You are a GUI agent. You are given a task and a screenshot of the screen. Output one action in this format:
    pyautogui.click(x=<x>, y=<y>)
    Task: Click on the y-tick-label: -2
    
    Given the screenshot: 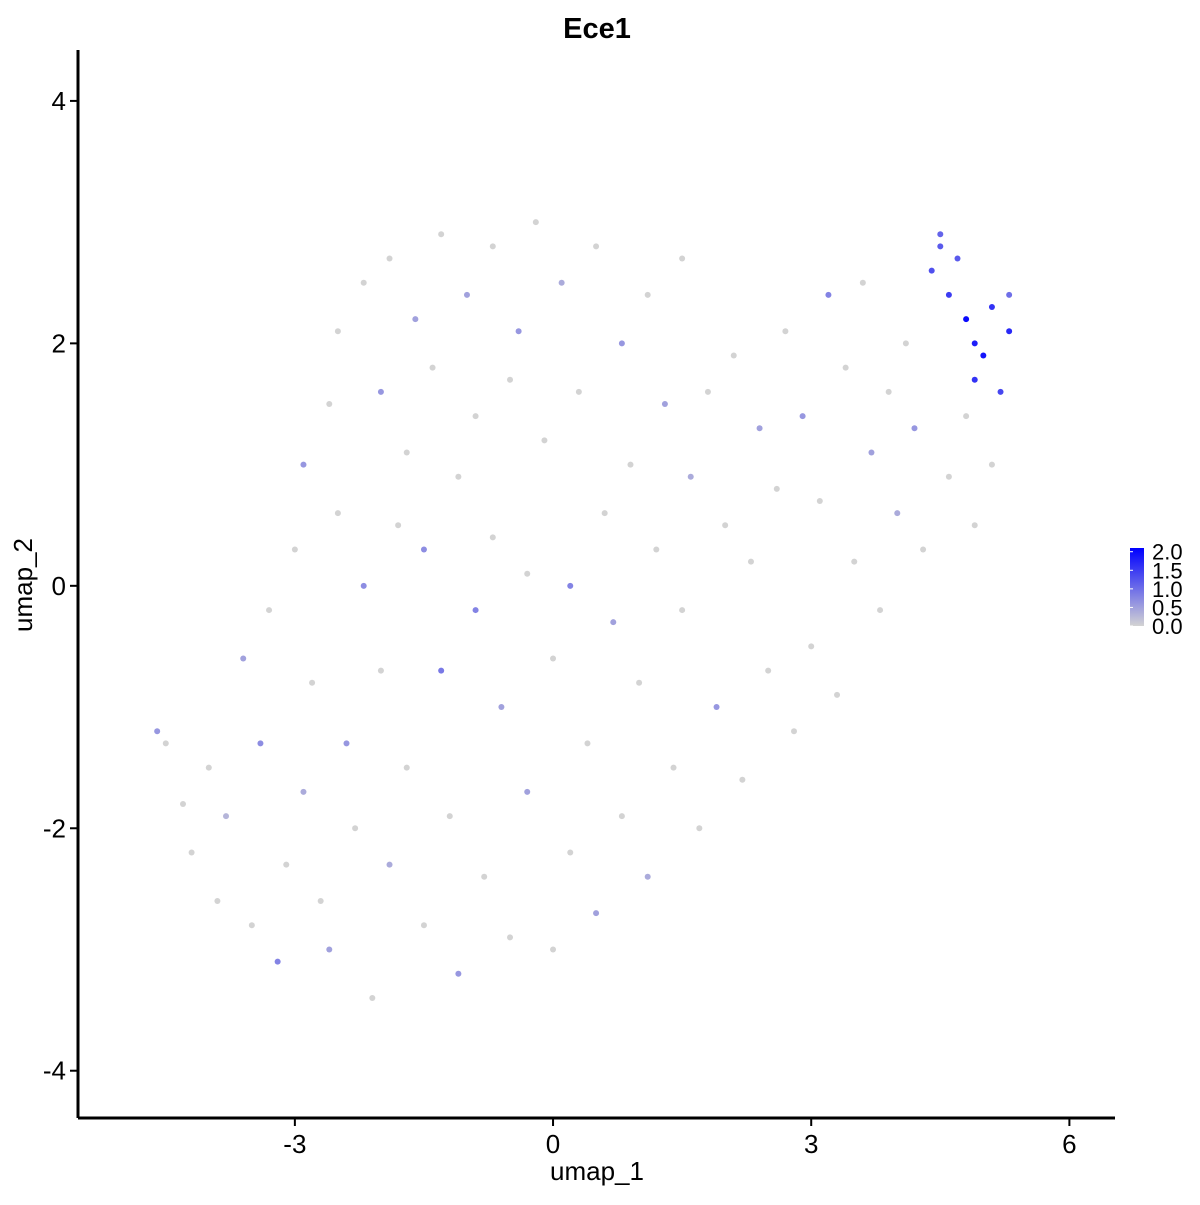 What is the action you would take?
    pyautogui.click(x=54, y=828)
    